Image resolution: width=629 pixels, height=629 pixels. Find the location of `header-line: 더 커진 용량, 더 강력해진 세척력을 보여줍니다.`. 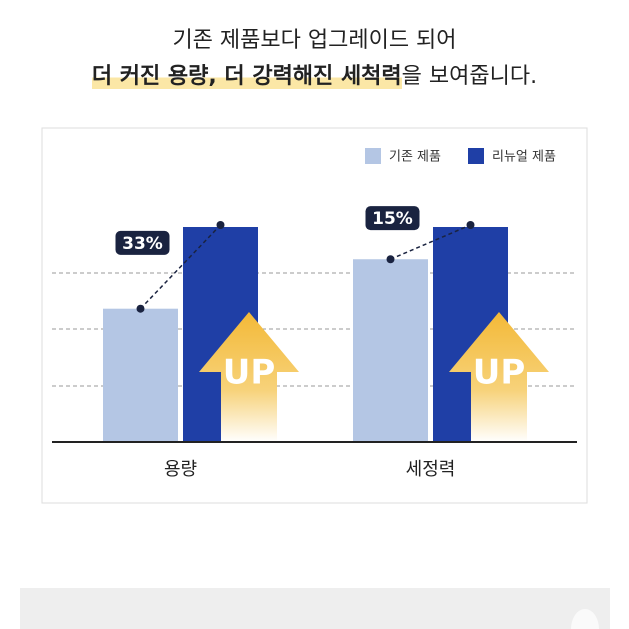

header-line: 더 커진 용량, 더 강력해진 세척력을 보여줍니다. is located at coordinates (314, 74).